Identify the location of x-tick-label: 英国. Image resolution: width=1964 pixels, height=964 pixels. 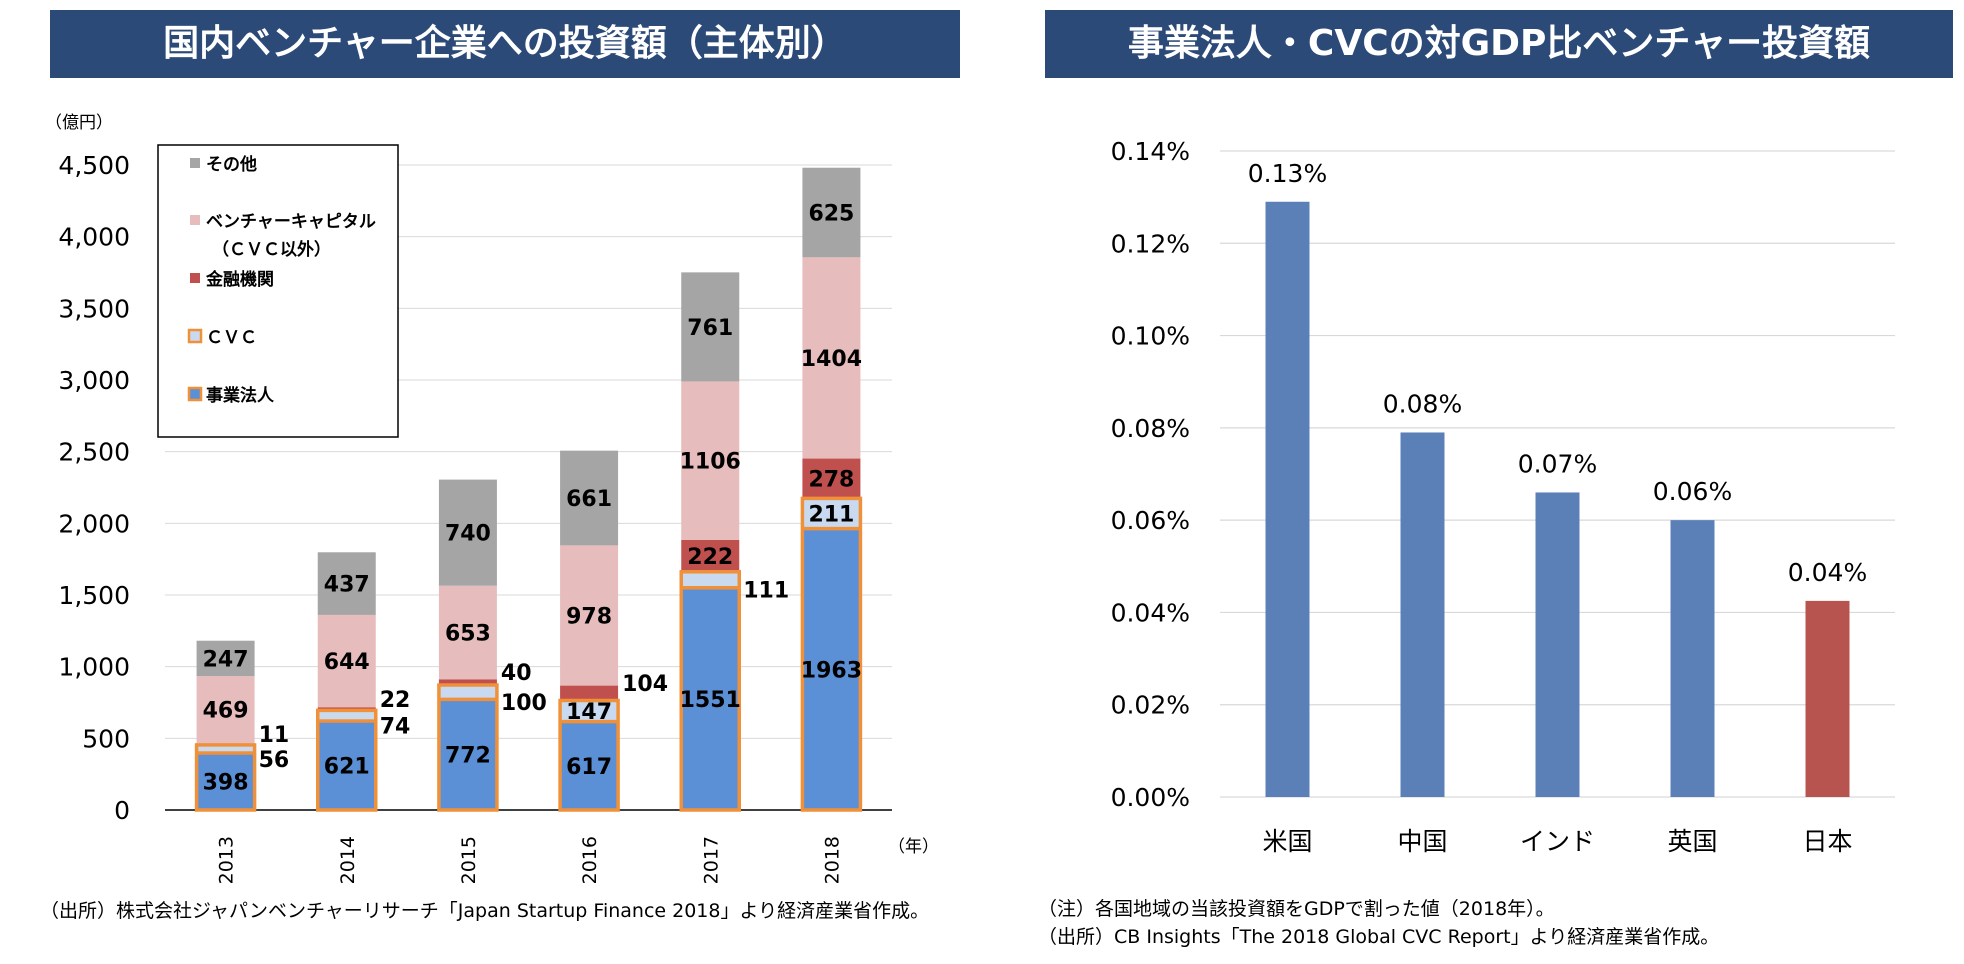
(1692, 841).